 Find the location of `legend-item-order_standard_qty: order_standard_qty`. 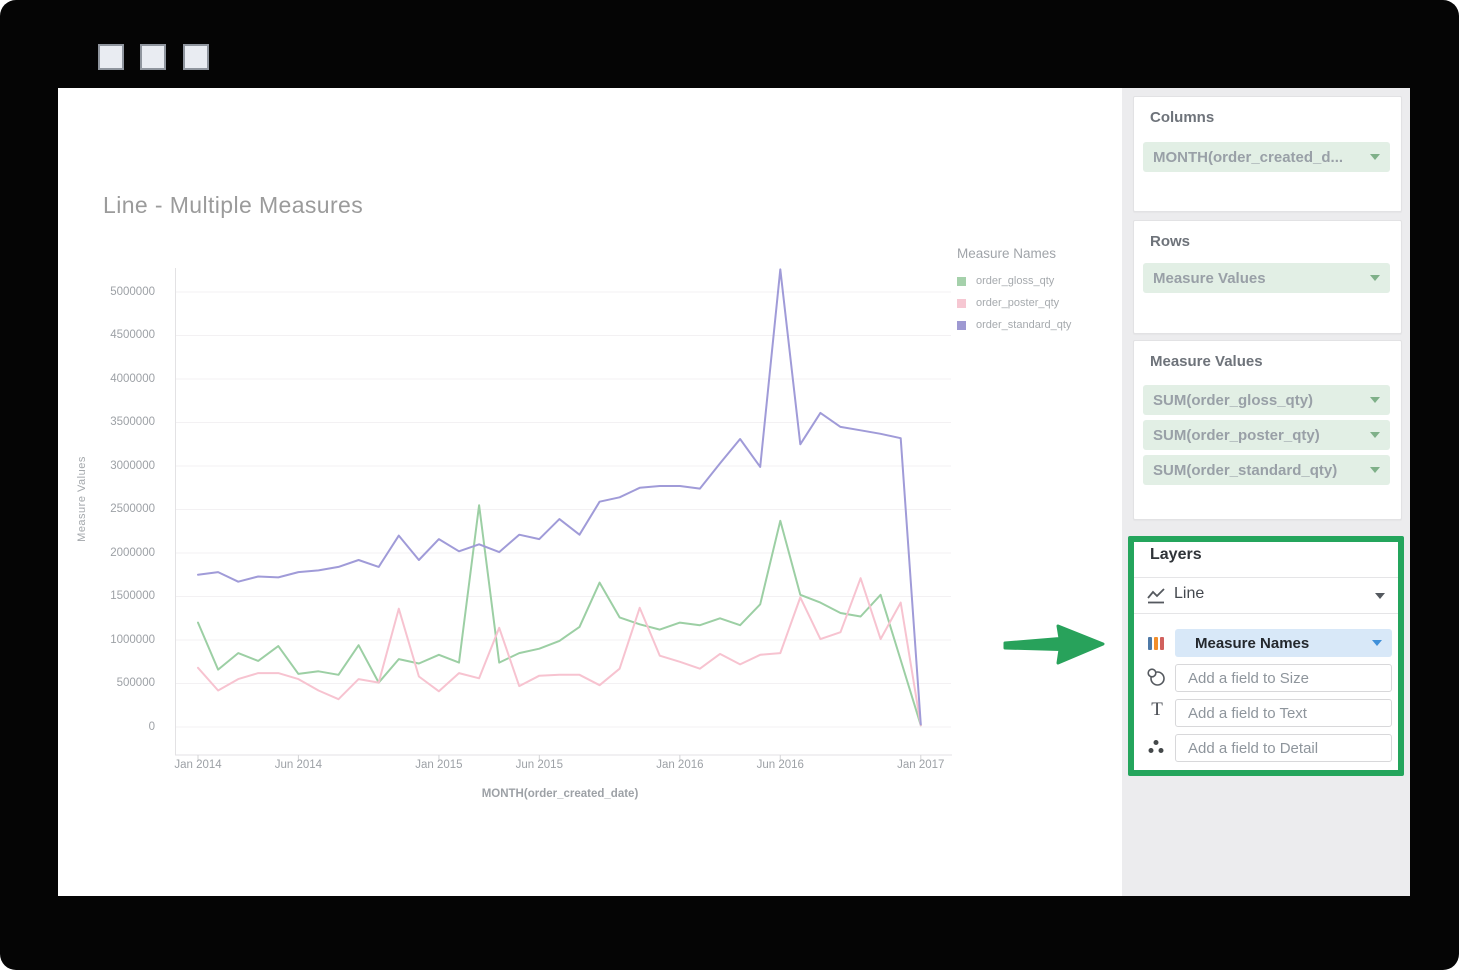

legend-item-order_standard_qty: order_standard_qty is located at coordinates (1014, 325).